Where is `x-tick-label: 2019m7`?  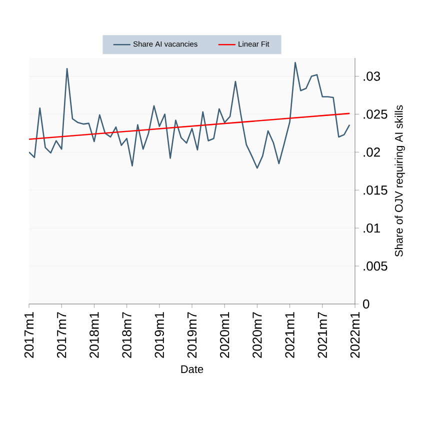
x-tick-label: 2019m7 is located at coordinates (192, 335).